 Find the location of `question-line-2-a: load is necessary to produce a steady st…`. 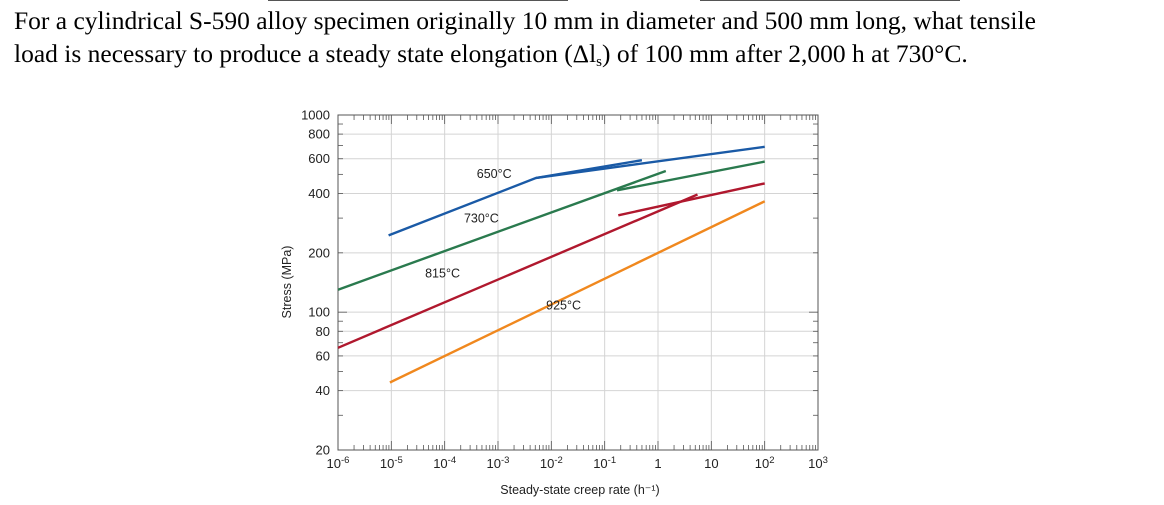

question-line-2-a: load is necessary to produce a steady st… is located at coordinates (305, 53).